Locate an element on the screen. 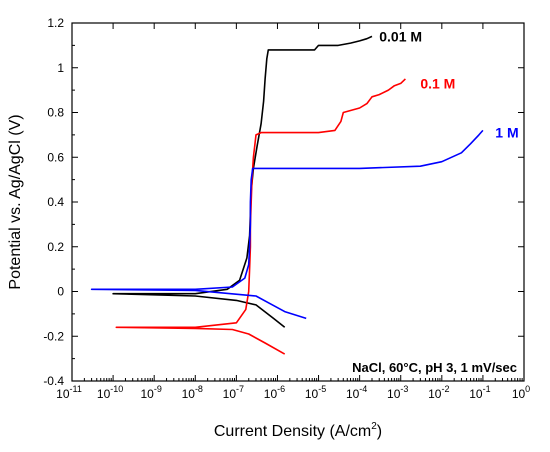 This screenshot has width=550, height=452. x-tick-exponent: -4 is located at coordinates (363, 389).